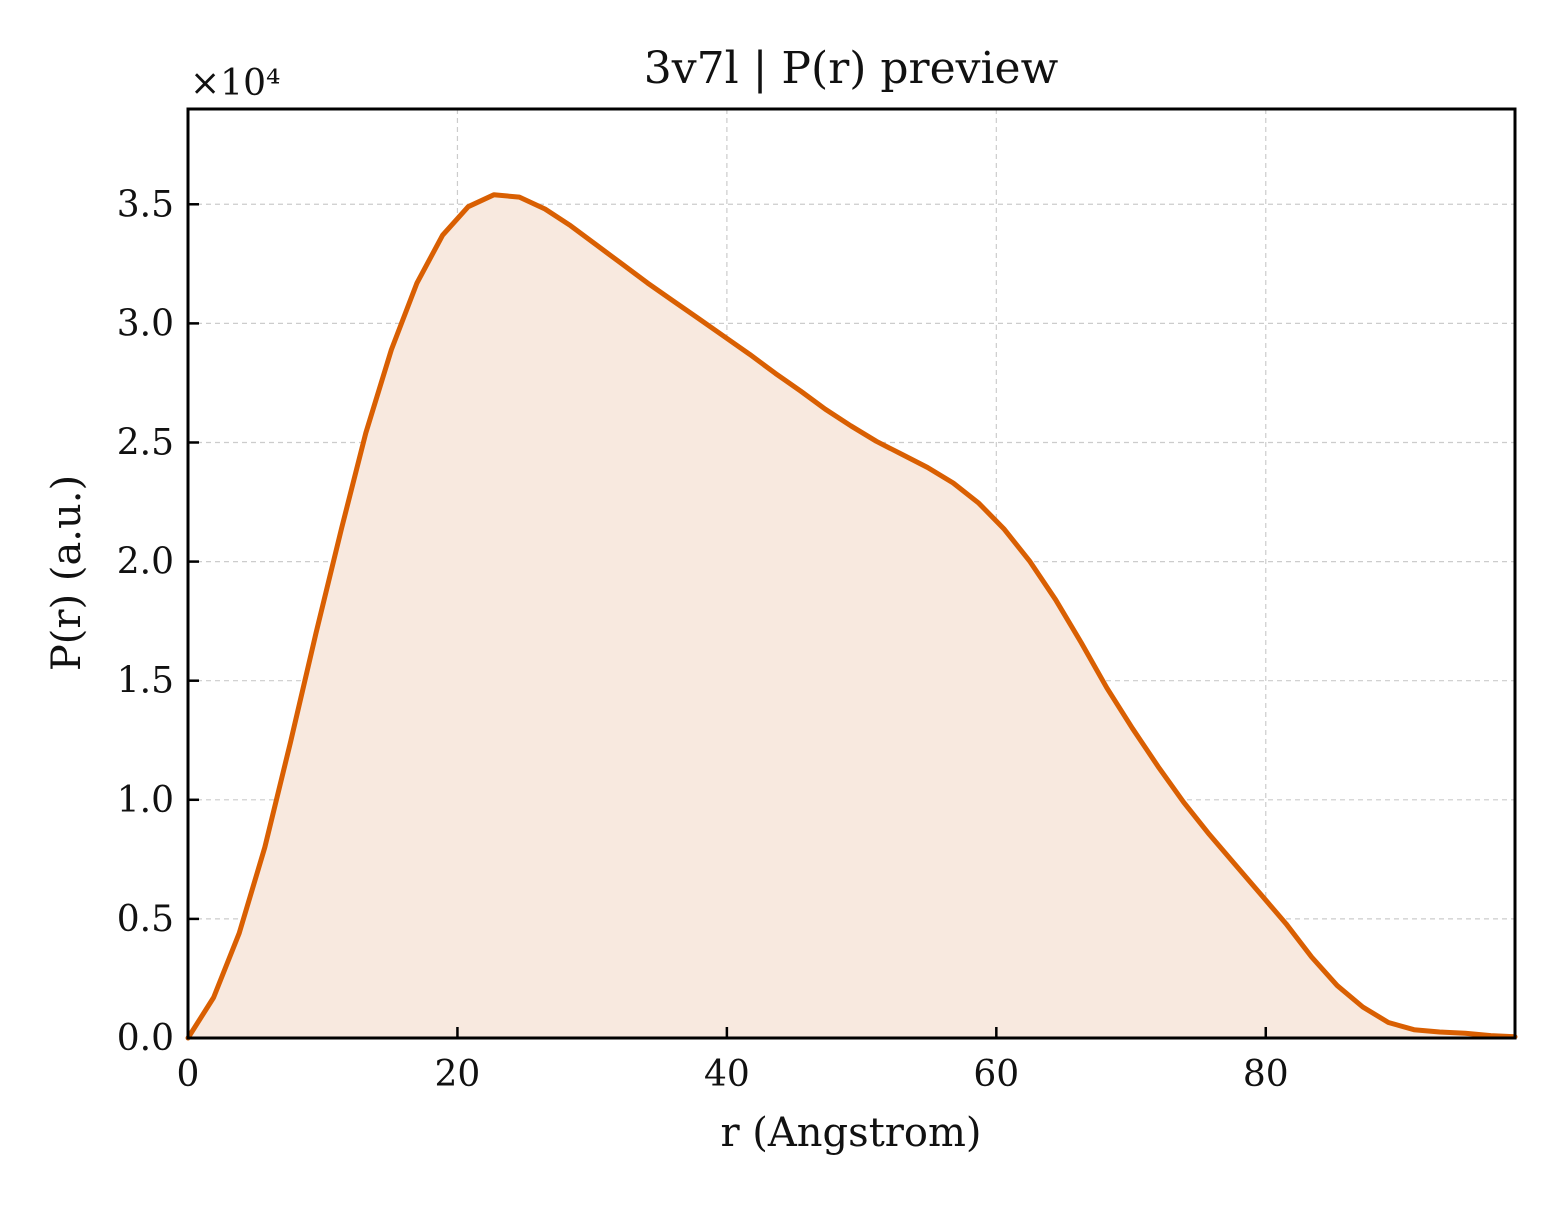 The width and height of the screenshot is (1560, 1205). What do you see at coordinates (850, 1133) in the screenshot?
I see `x-axis-label: r (Angstrom)` at bounding box center [850, 1133].